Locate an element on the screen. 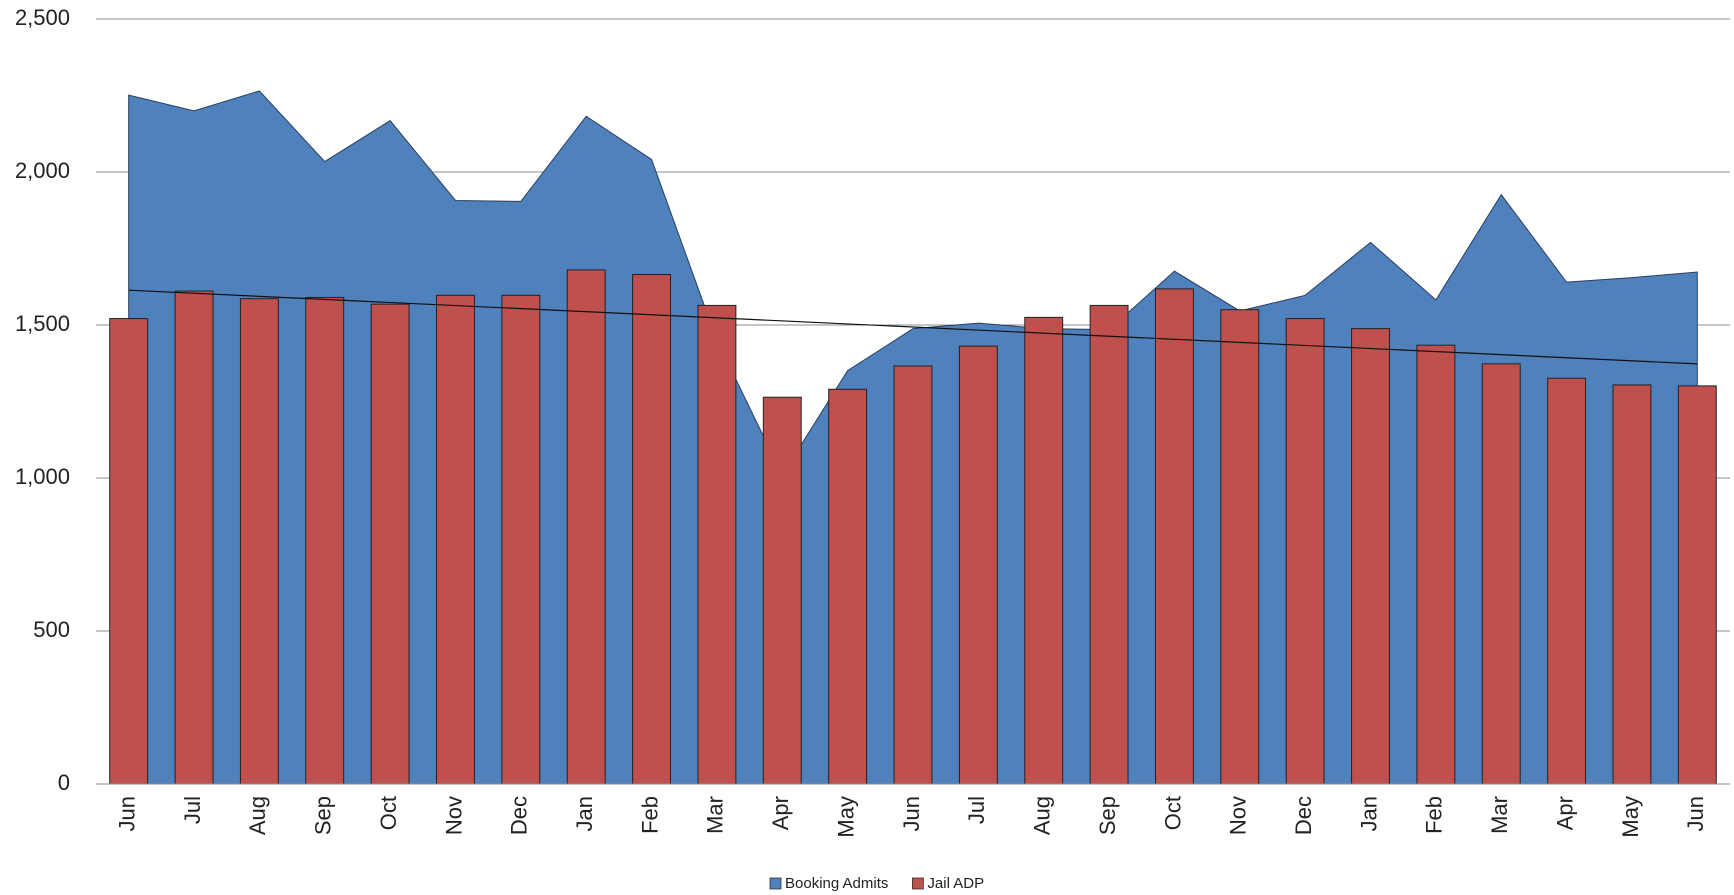 This screenshot has width=1734, height=895. y-tick-label: 1,500 is located at coordinates (42, 323).